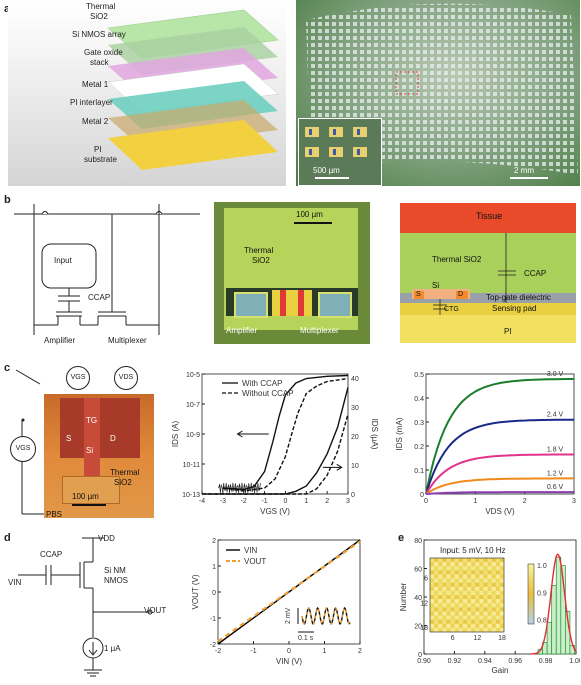  I want to click on main-scalebar-label: 2 mm, so click(524, 170).